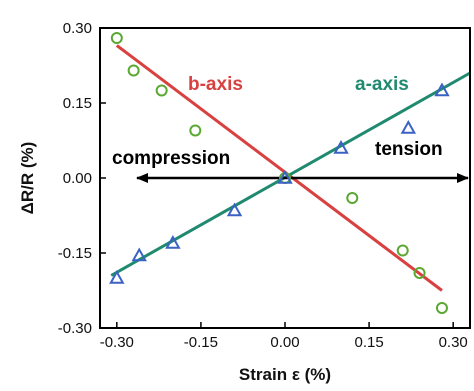 This screenshot has height=391, width=474. Describe the element at coordinates (75, 328) in the screenshot. I see `y-tick-label: -0.30` at that location.